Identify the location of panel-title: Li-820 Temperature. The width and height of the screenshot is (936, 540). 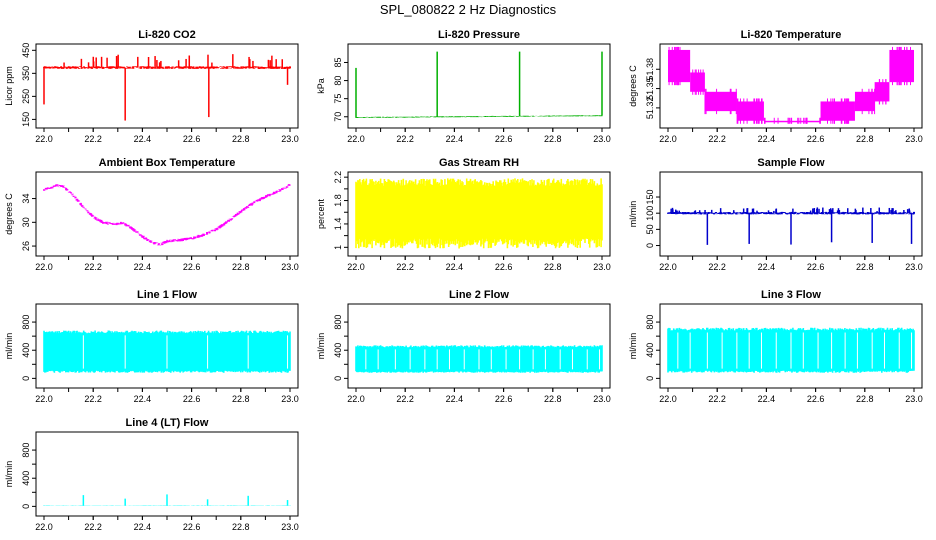
(791, 35).